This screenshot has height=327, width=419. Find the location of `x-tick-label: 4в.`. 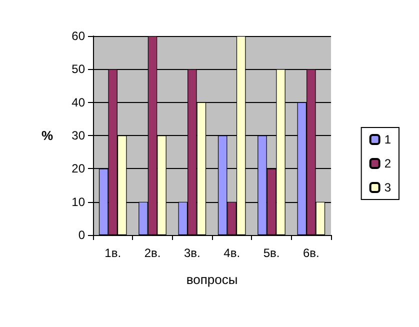

x-tick-label: 4в. is located at coordinates (232, 253).